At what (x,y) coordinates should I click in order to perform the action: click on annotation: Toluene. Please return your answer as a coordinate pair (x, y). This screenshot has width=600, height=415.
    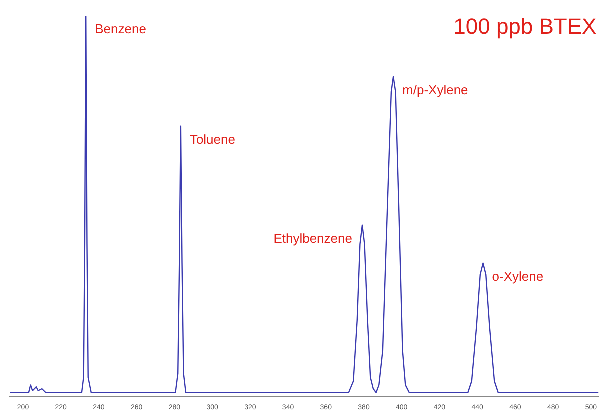
    Looking at the image, I should click on (213, 139).